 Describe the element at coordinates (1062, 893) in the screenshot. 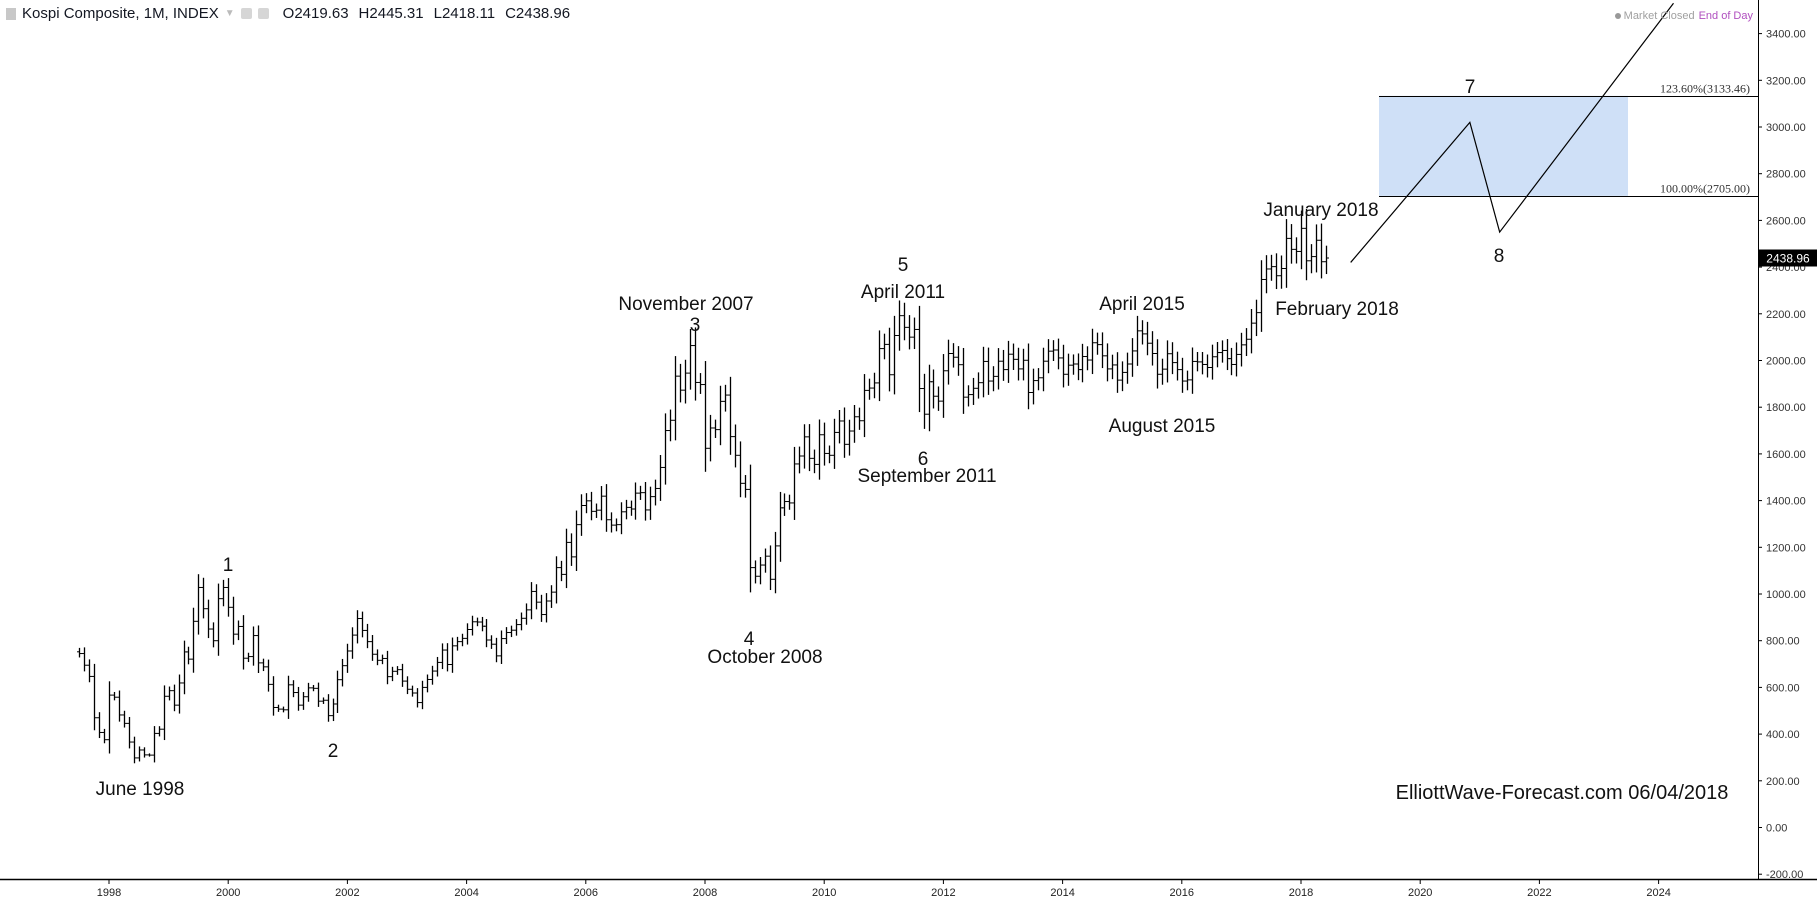

I see `x-tick-label: 2014` at that location.